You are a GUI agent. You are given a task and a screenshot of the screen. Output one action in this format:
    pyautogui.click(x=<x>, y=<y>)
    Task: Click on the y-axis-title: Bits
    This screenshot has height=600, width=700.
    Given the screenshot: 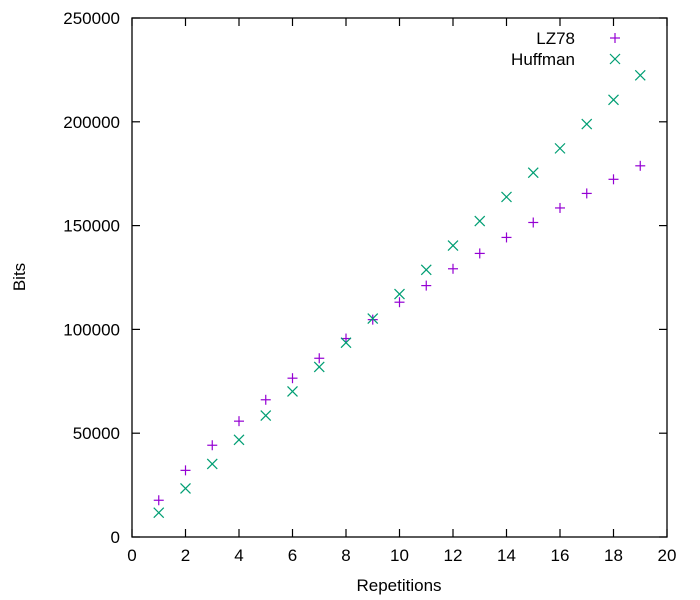 What is the action you would take?
    pyautogui.click(x=19, y=277)
    